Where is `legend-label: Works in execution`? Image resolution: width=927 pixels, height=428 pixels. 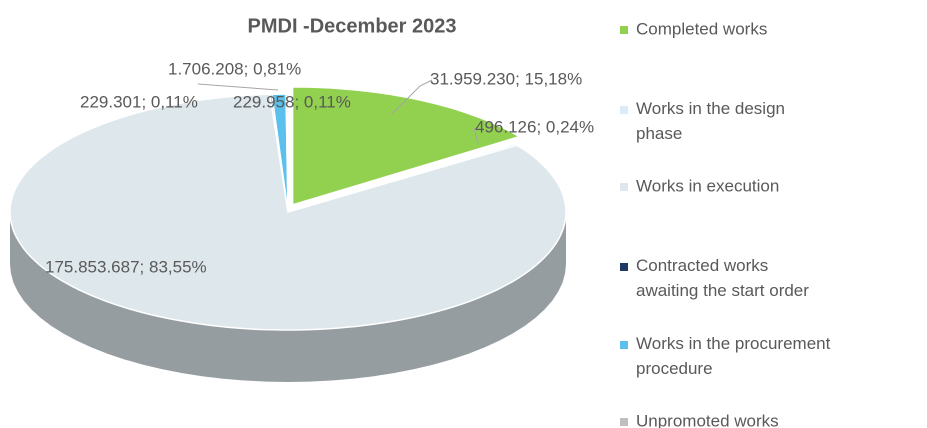 legend-label: Works in execution is located at coordinates (707, 185).